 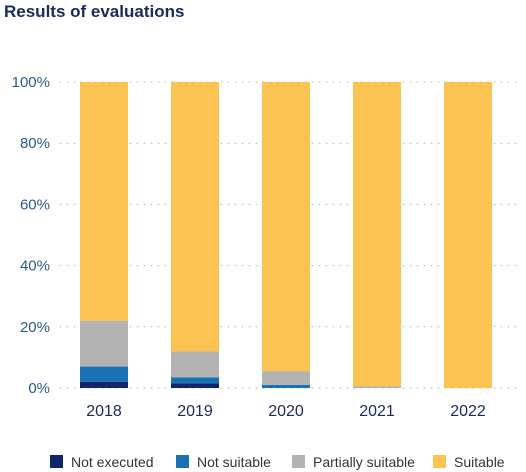 I want to click on x-tick-label: 2019, so click(x=195, y=411).